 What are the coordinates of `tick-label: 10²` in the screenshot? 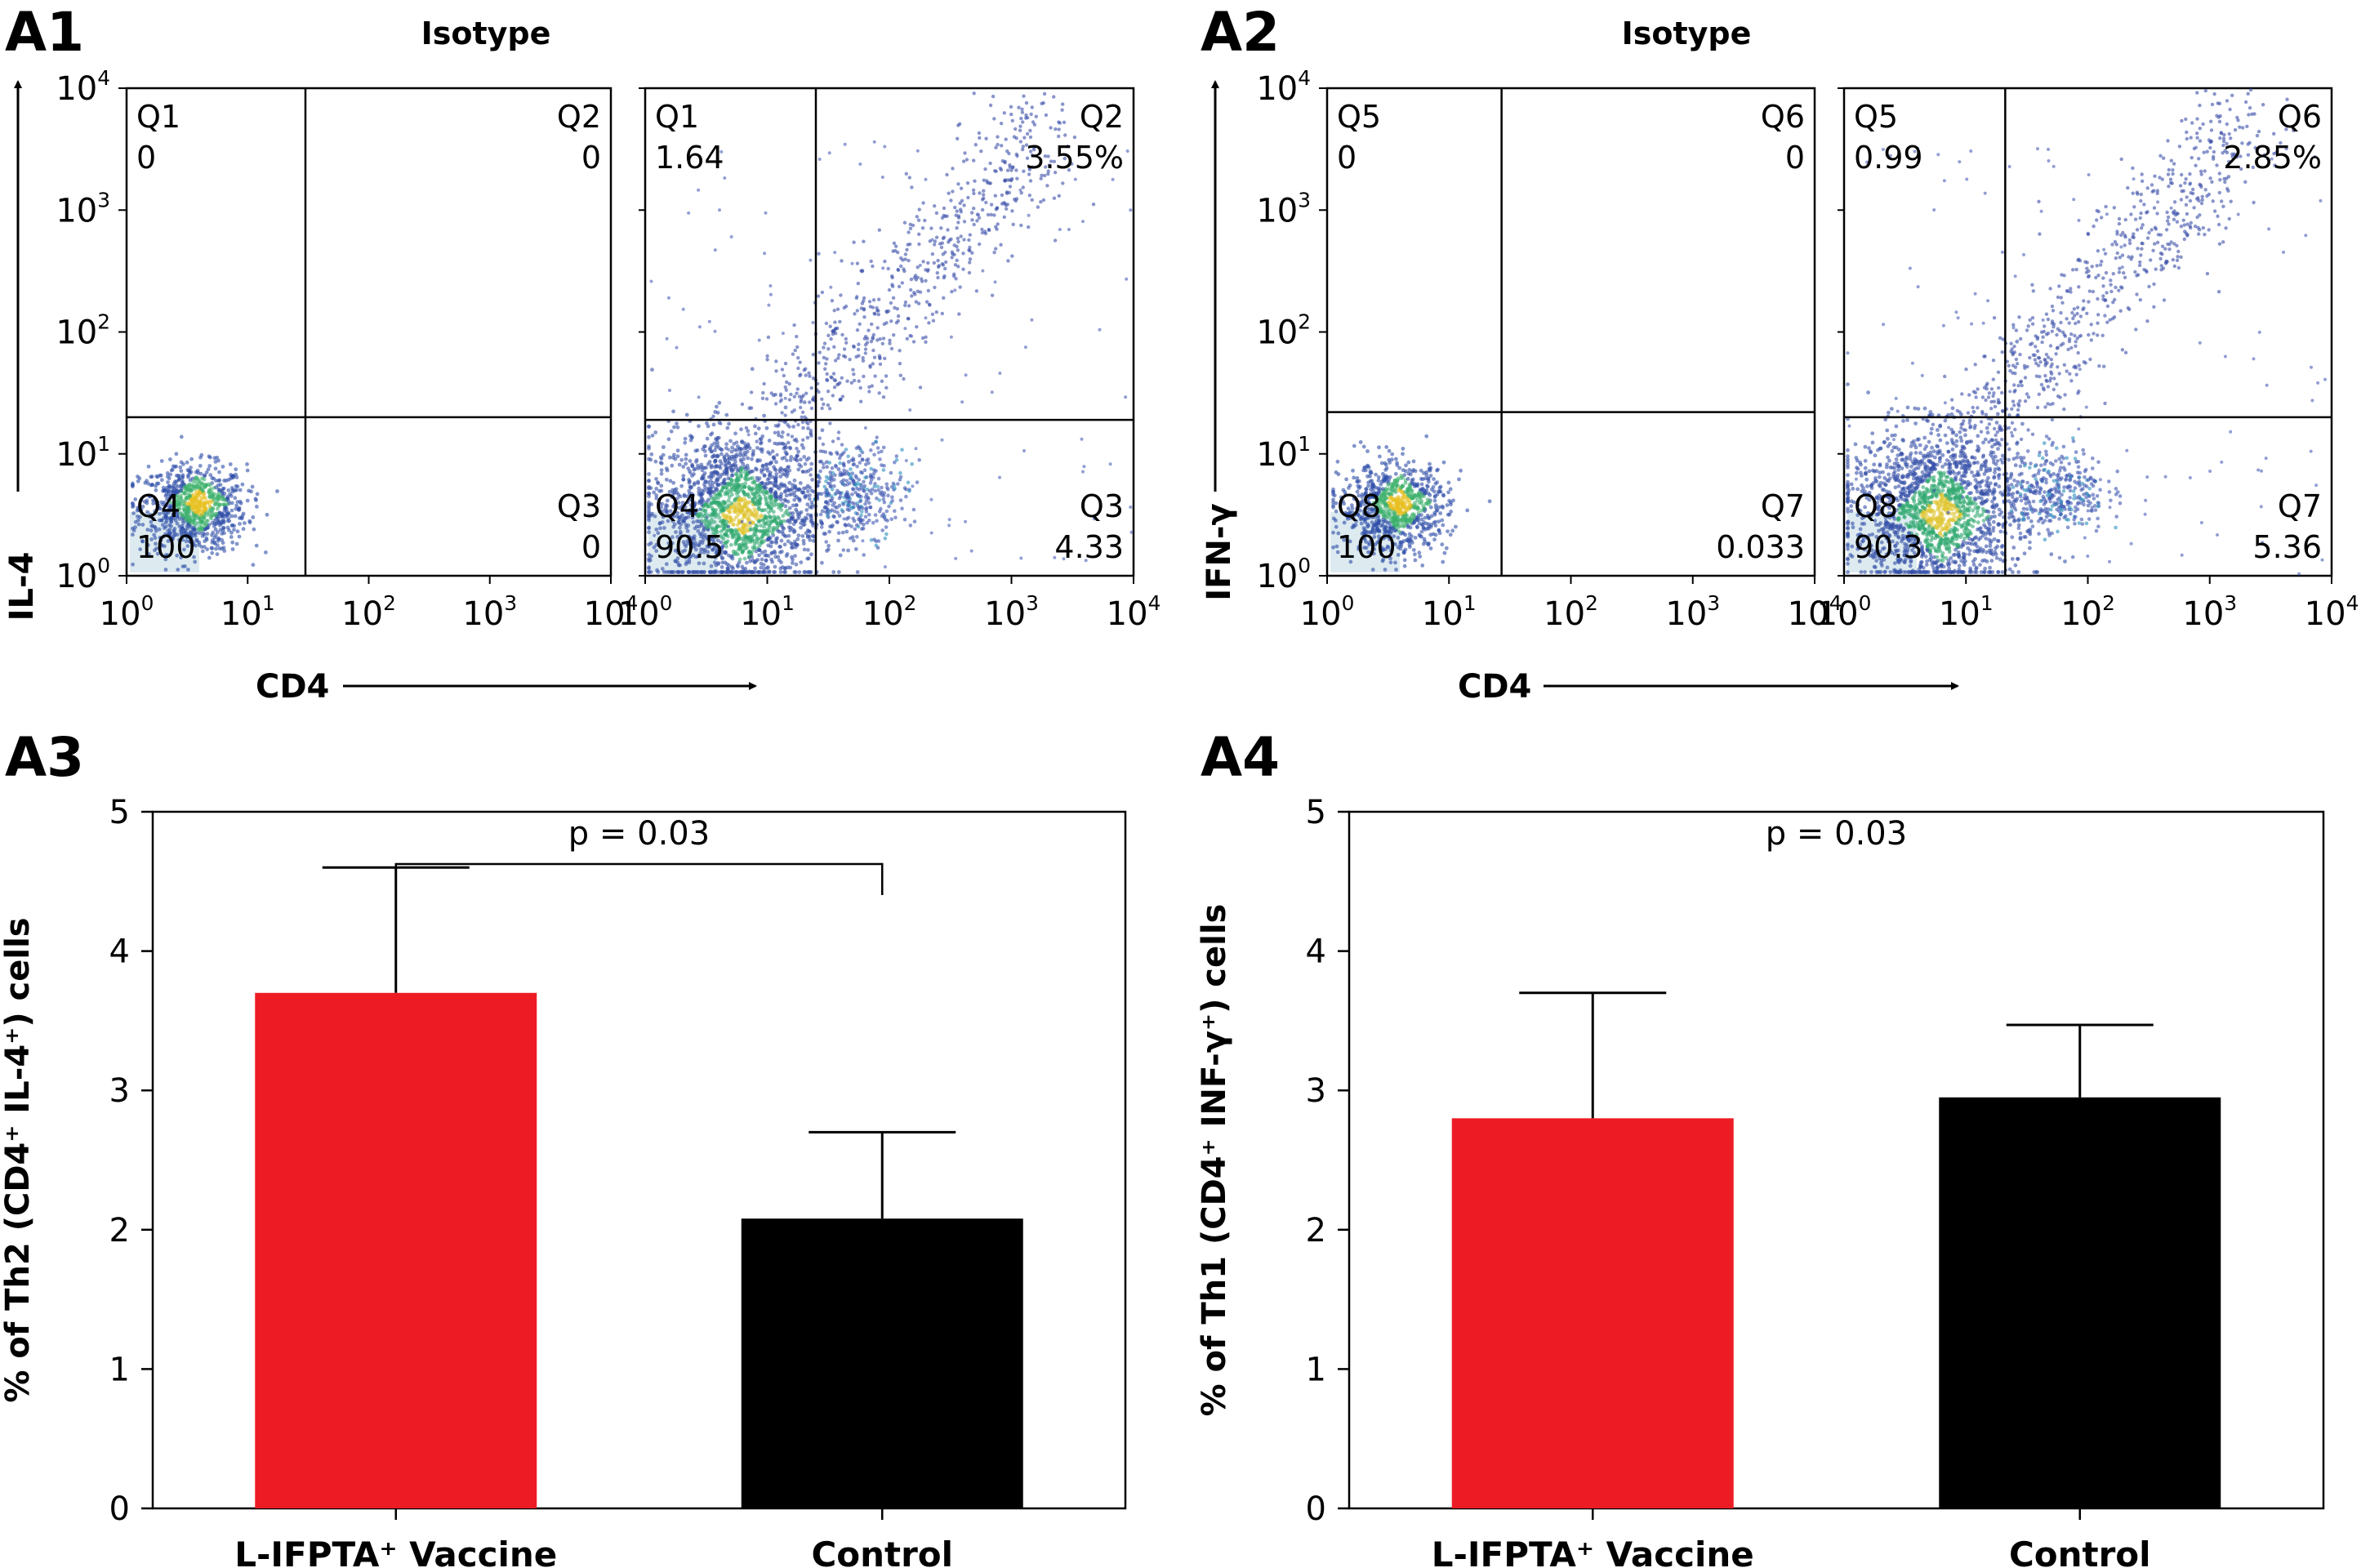 It's located at (368, 612).